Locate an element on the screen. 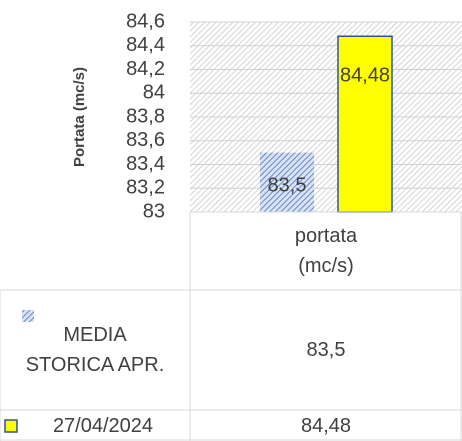 This screenshot has width=462, height=441. y-tick-label: 84 is located at coordinates (154, 93).